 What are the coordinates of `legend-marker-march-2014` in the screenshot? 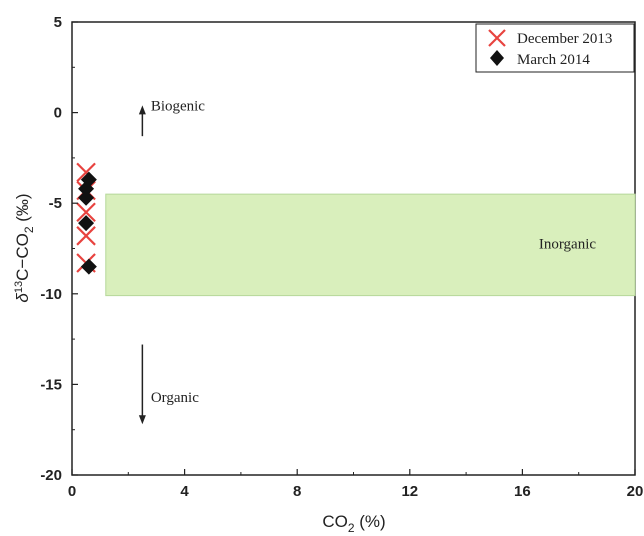 It's located at (497, 58).